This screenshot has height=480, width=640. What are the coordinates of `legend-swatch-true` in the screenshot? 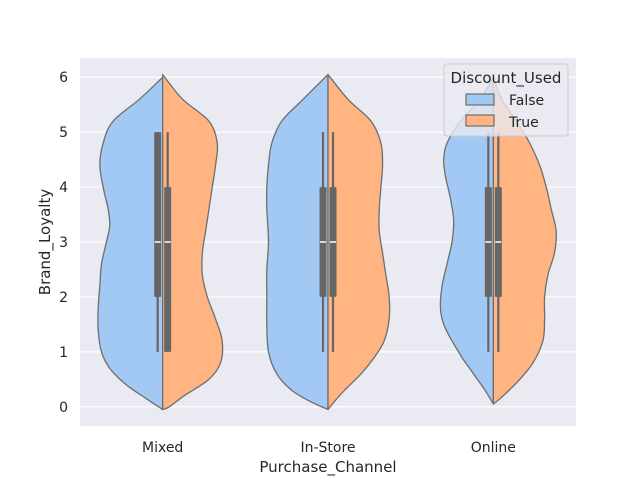 It's located at (480, 120).